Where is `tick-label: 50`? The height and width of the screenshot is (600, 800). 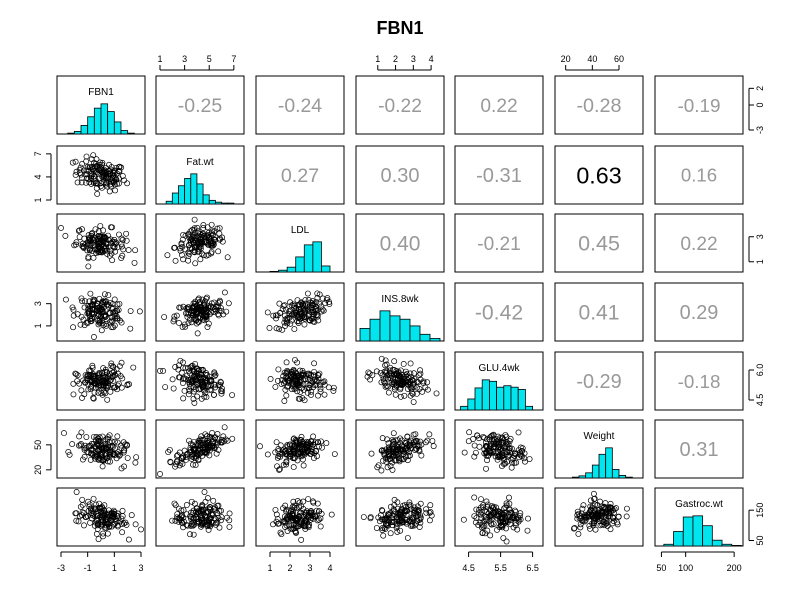 tick-label: 50 is located at coordinates (760, 540).